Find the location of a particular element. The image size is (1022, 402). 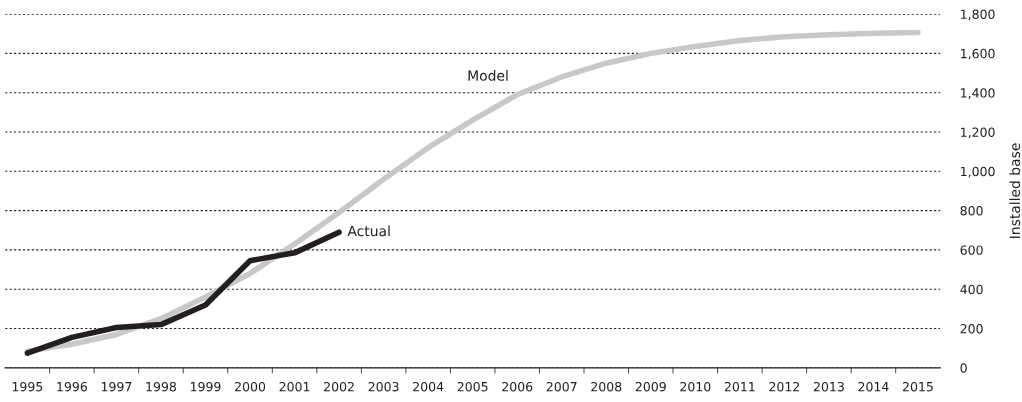

x-tick-label: 2004 is located at coordinates (428, 386).